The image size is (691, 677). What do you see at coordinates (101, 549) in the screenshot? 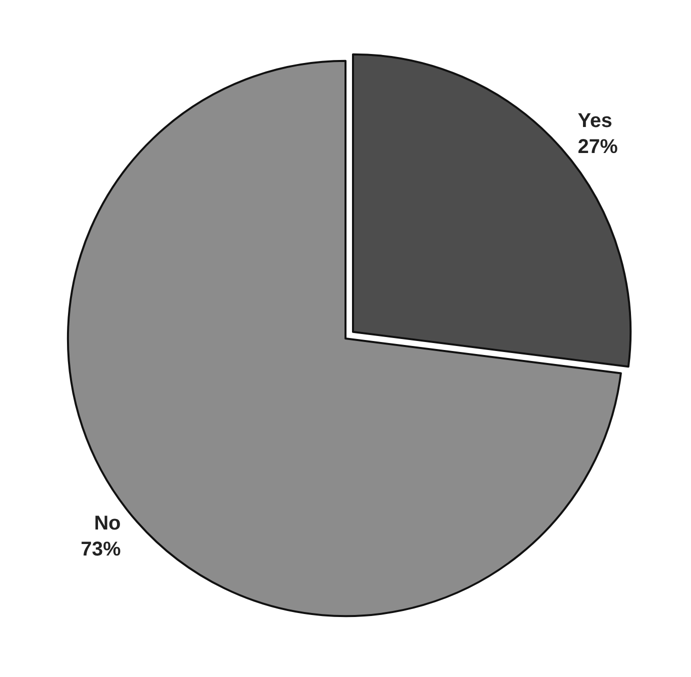
I see `data-label: 73%` at bounding box center [101, 549].